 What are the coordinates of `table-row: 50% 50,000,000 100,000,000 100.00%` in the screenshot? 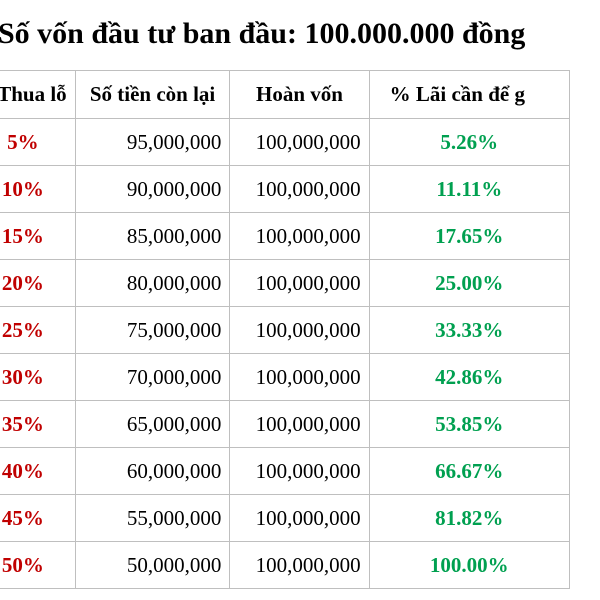 It's located at (285, 565).